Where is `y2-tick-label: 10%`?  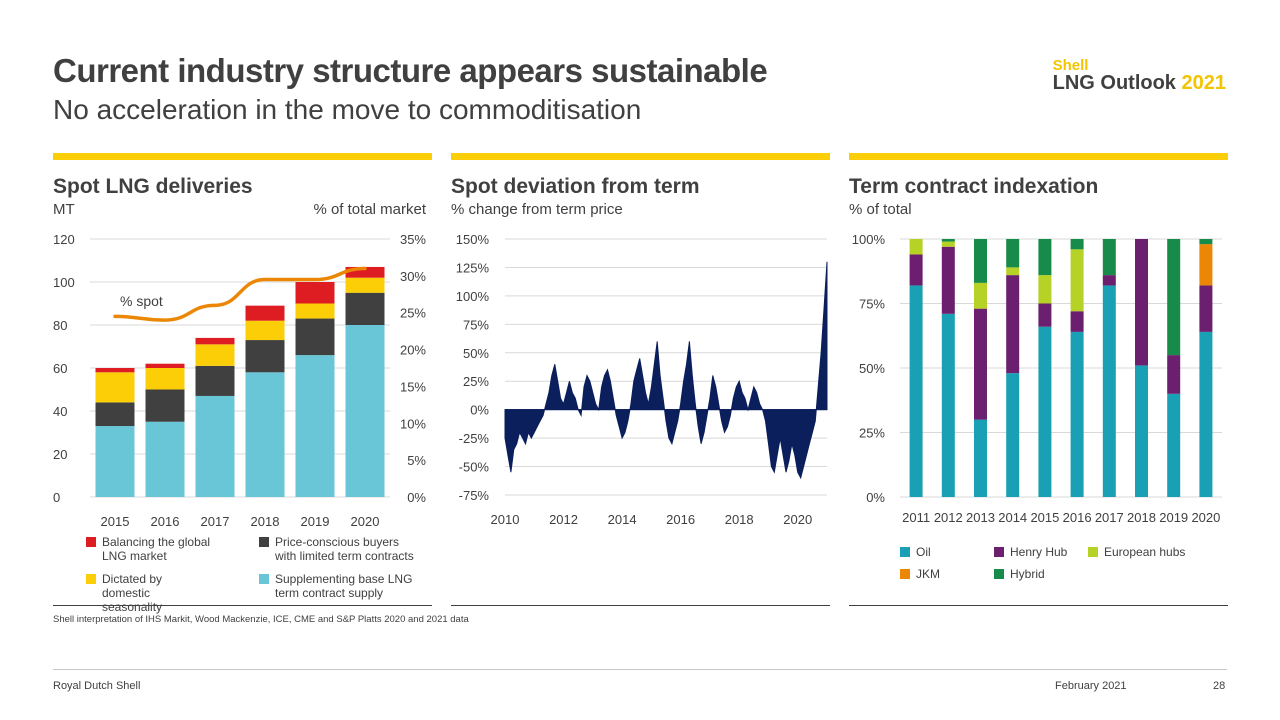
y2-tick-label: 10% is located at coordinates (413, 423).